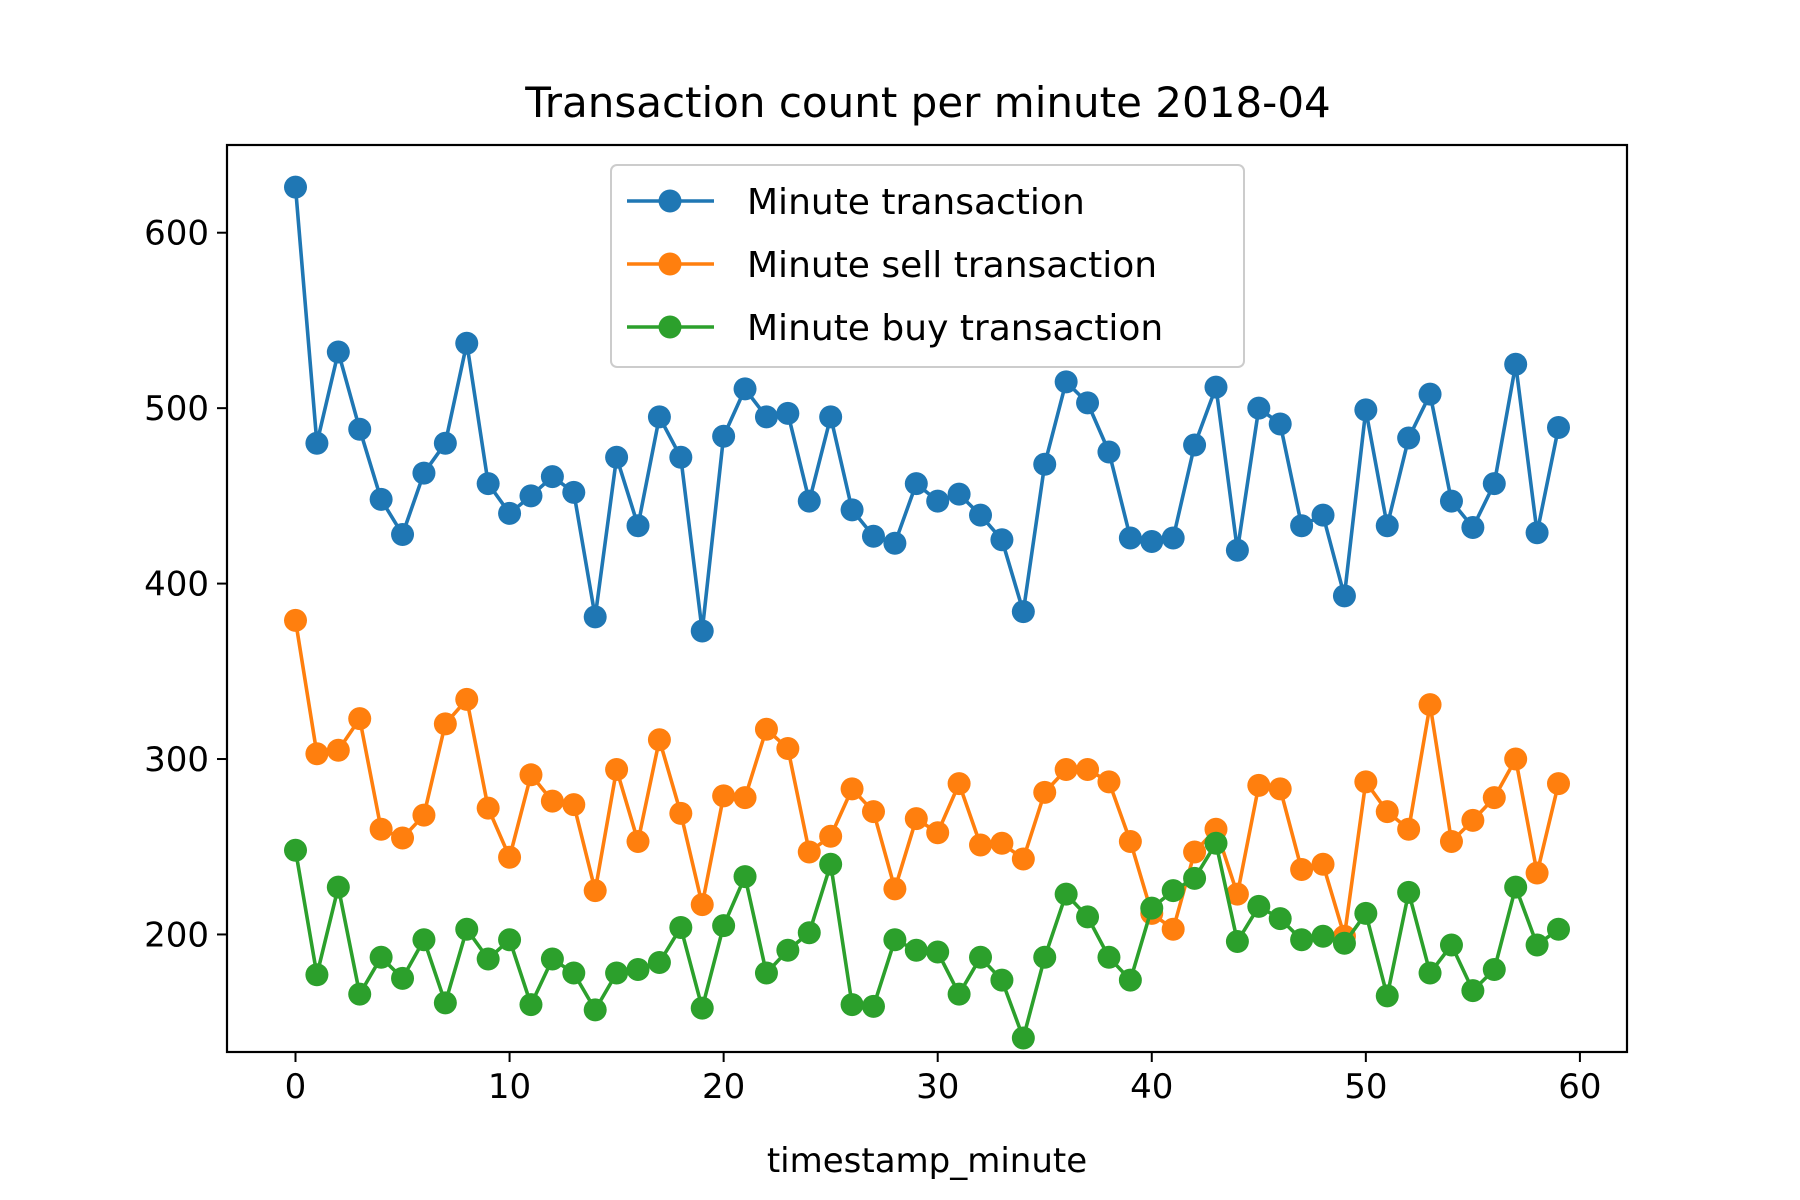  What do you see at coordinates (952, 265) in the screenshot?
I see `legend-label: Minute sell transaction` at bounding box center [952, 265].